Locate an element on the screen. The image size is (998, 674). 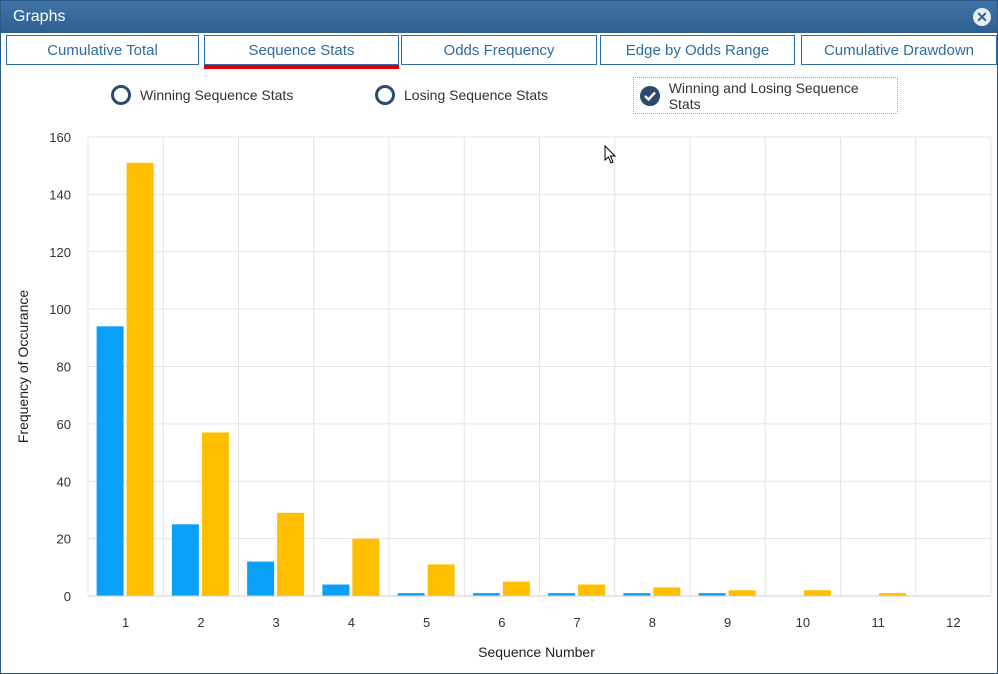
radio-label: Losing Sequence Stats is located at coordinates (476, 95).